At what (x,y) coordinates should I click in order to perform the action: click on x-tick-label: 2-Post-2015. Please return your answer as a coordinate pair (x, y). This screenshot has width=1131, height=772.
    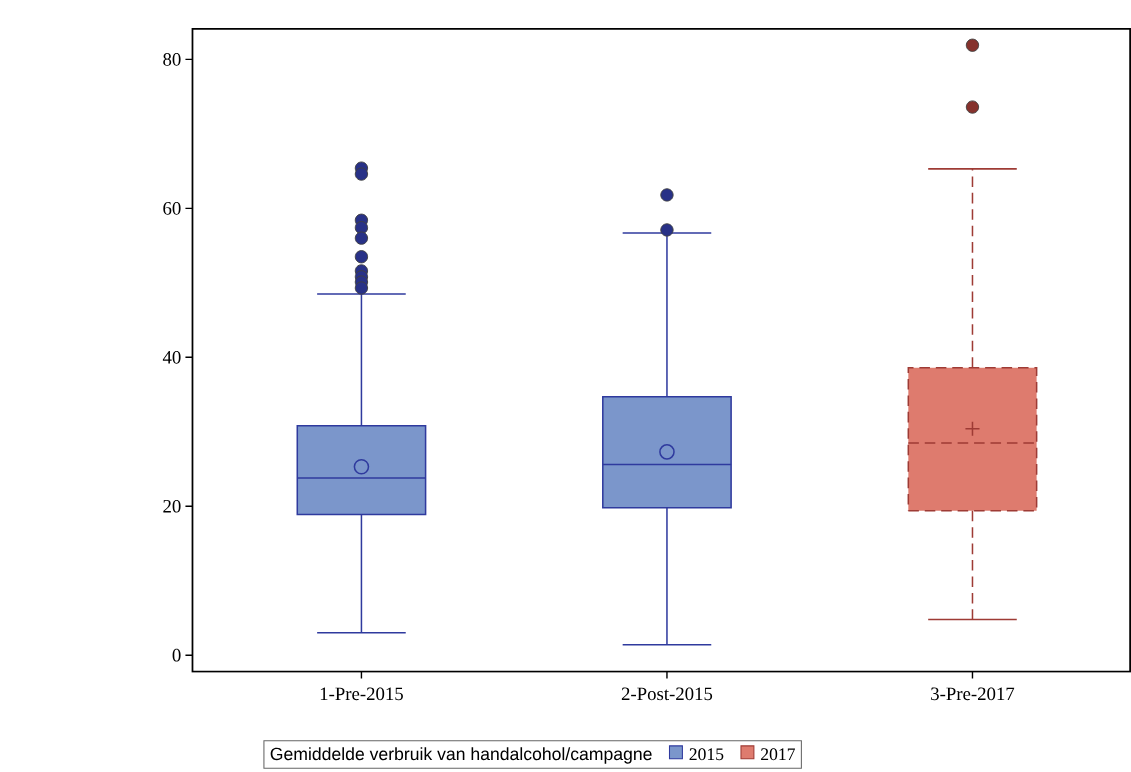
    Looking at the image, I should click on (667, 694).